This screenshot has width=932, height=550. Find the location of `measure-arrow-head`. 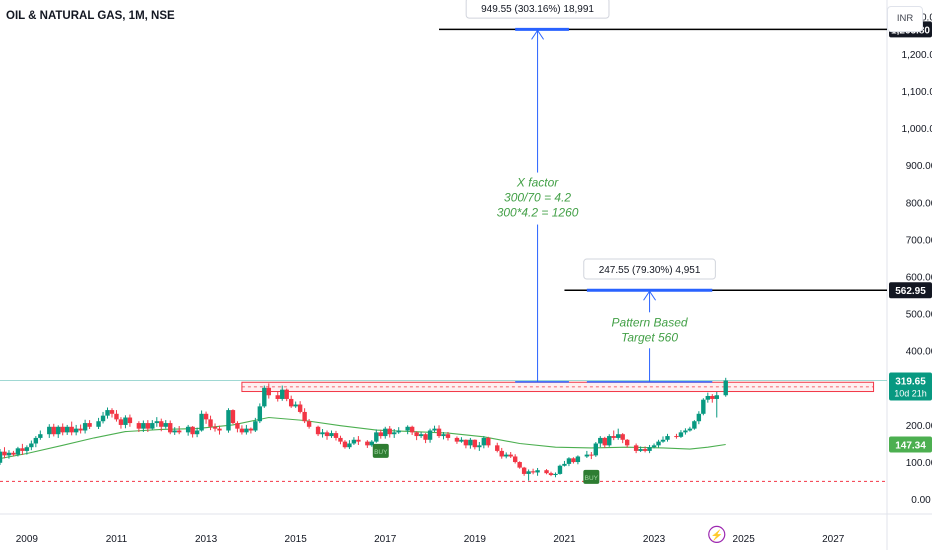

measure-arrow-head is located at coordinates (537, 34).